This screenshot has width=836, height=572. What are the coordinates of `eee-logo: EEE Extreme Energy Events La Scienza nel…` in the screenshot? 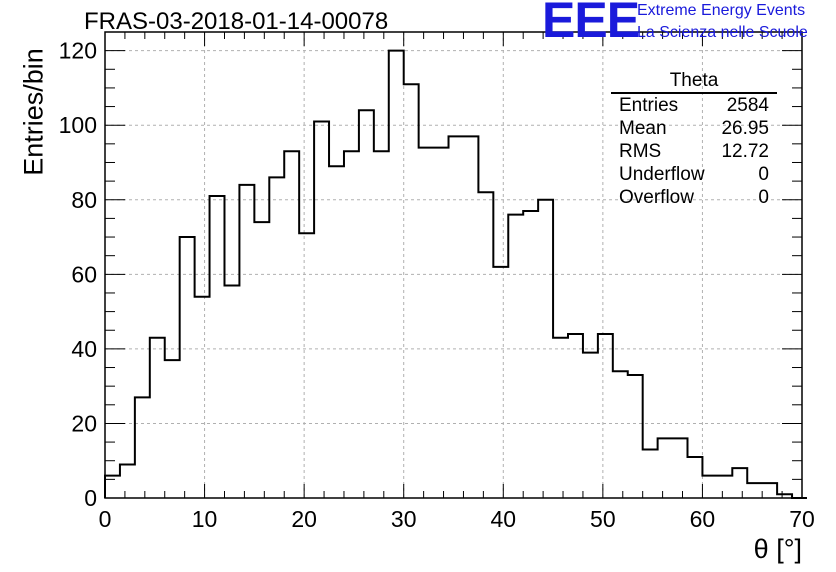 It's located at (689, 24).